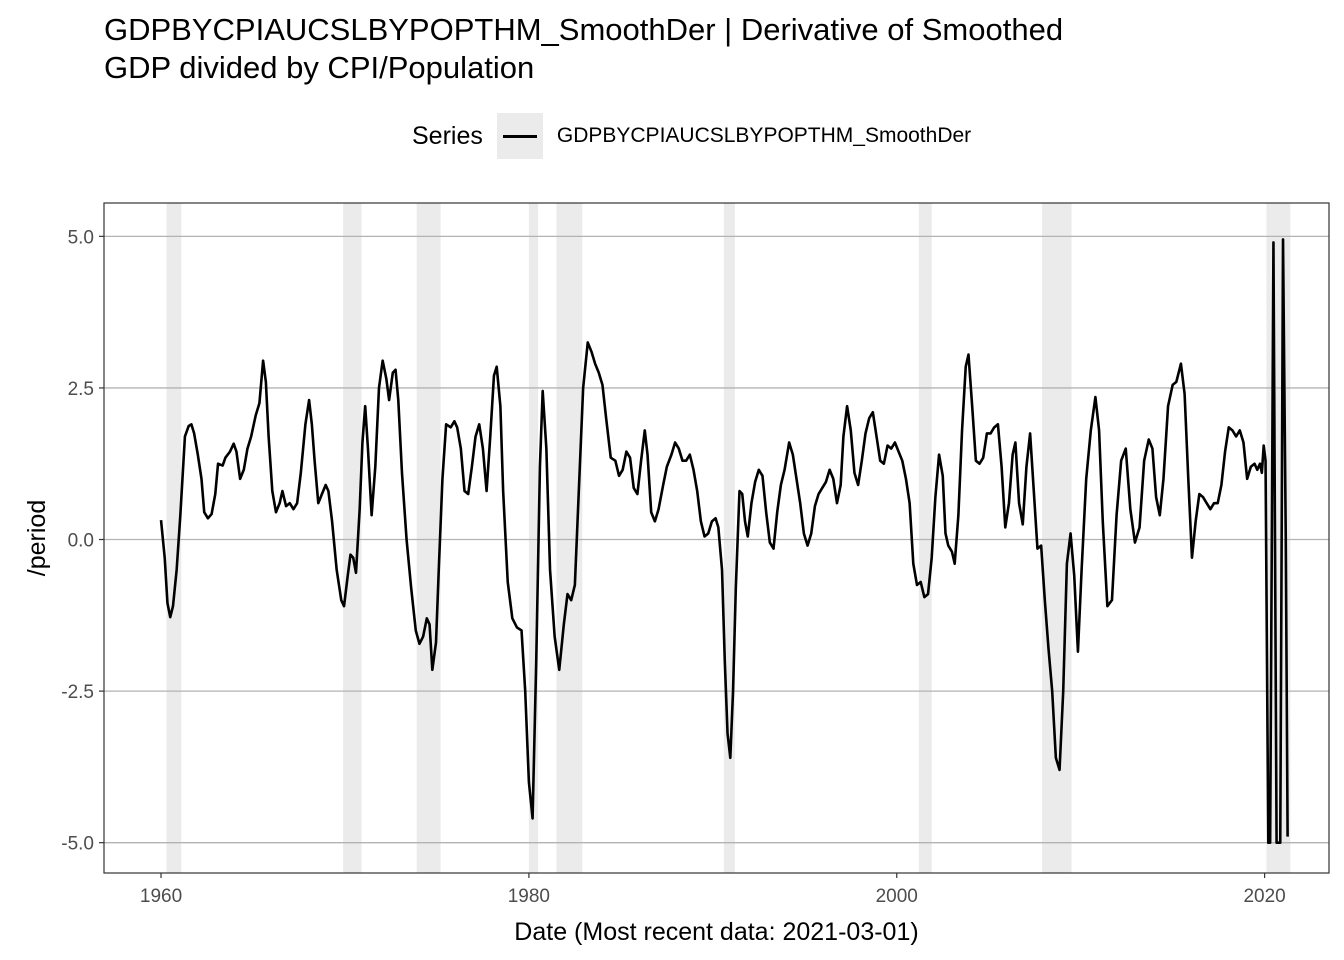 Image resolution: width=1344 pixels, height=960 pixels. Describe the element at coordinates (897, 896) in the screenshot. I see `x-tick-label: 2000` at that location.